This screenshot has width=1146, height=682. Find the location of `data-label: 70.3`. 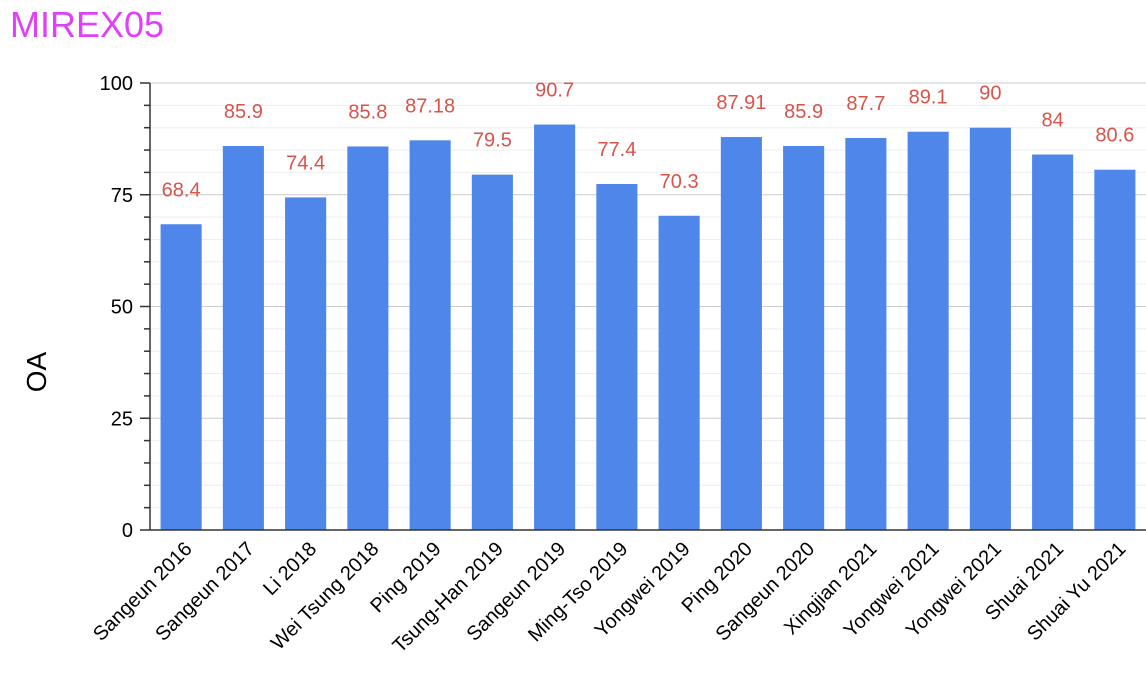

data-label: 70.3 is located at coordinates (679, 182).